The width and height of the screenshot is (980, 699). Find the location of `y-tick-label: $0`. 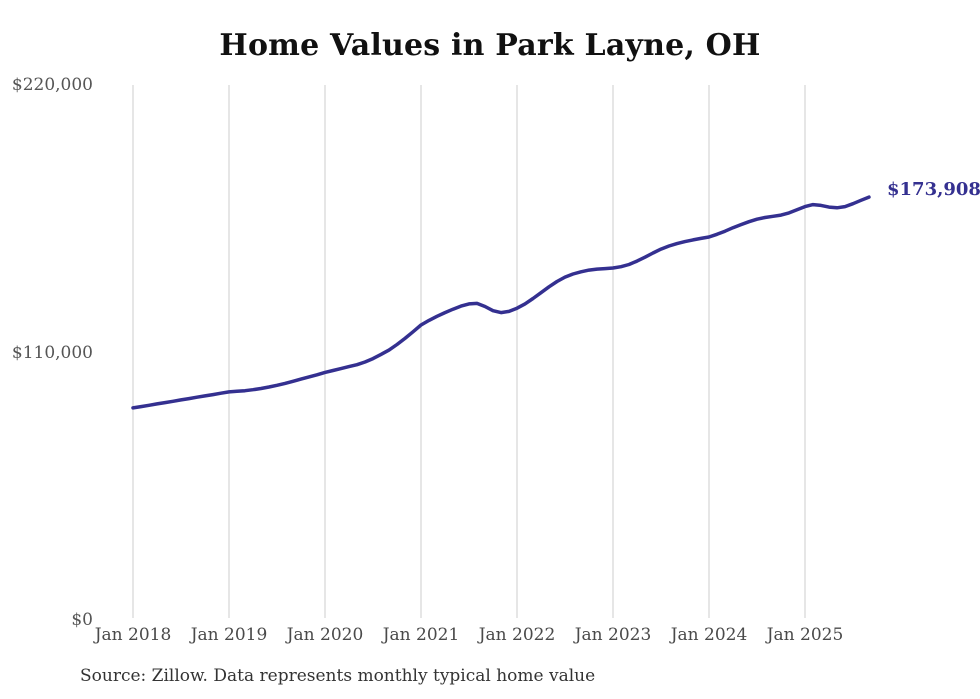

y-tick-label: $0 is located at coordinates (82, 620).